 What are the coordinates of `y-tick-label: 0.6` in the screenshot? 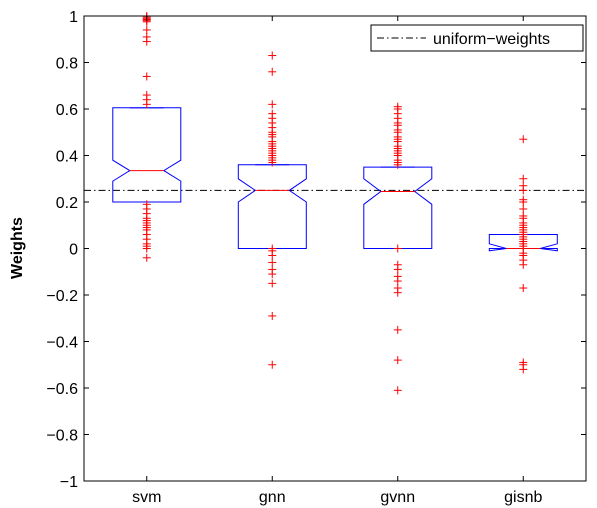 It's located at (67, 110).